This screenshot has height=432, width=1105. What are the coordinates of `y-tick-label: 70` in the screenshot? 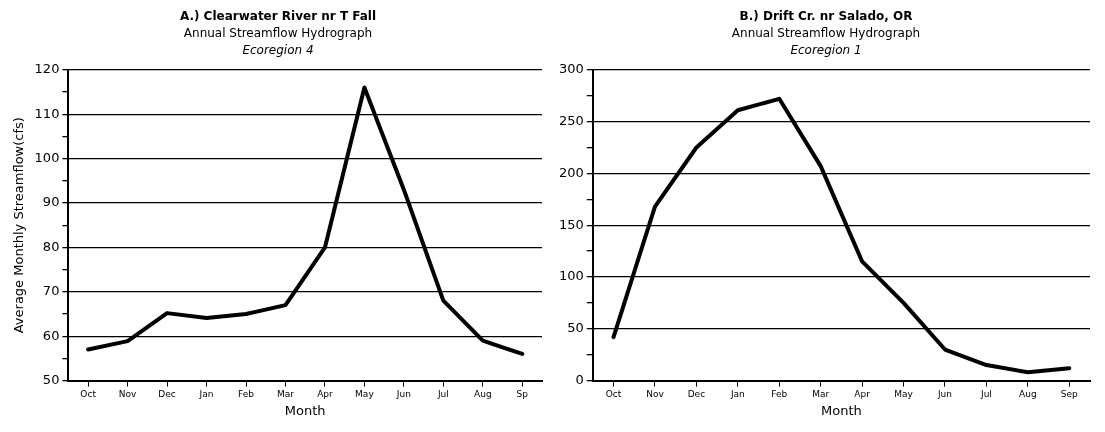 It's located at (51, 291).